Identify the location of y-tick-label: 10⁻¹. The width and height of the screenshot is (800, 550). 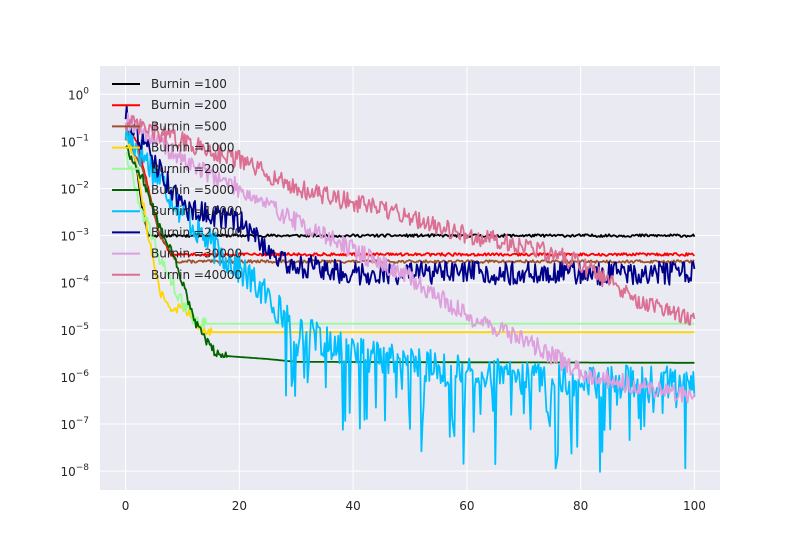
(74, 141).